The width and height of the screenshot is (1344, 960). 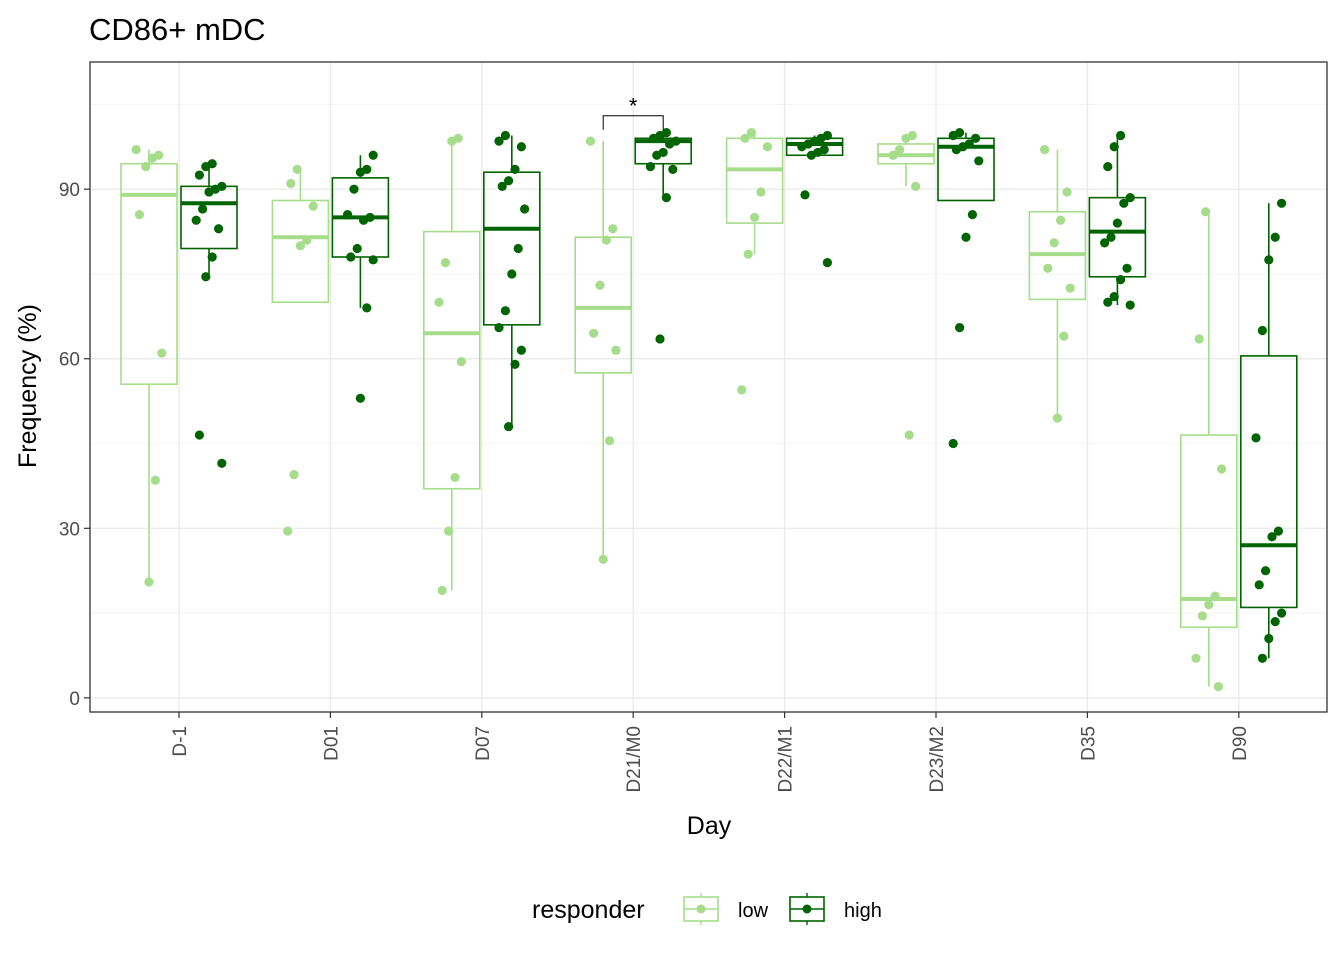 What do you see at coordinates (69, 529) in the screenshot?
I see `y-tick-label: 30` at bounding box center [69, 529].